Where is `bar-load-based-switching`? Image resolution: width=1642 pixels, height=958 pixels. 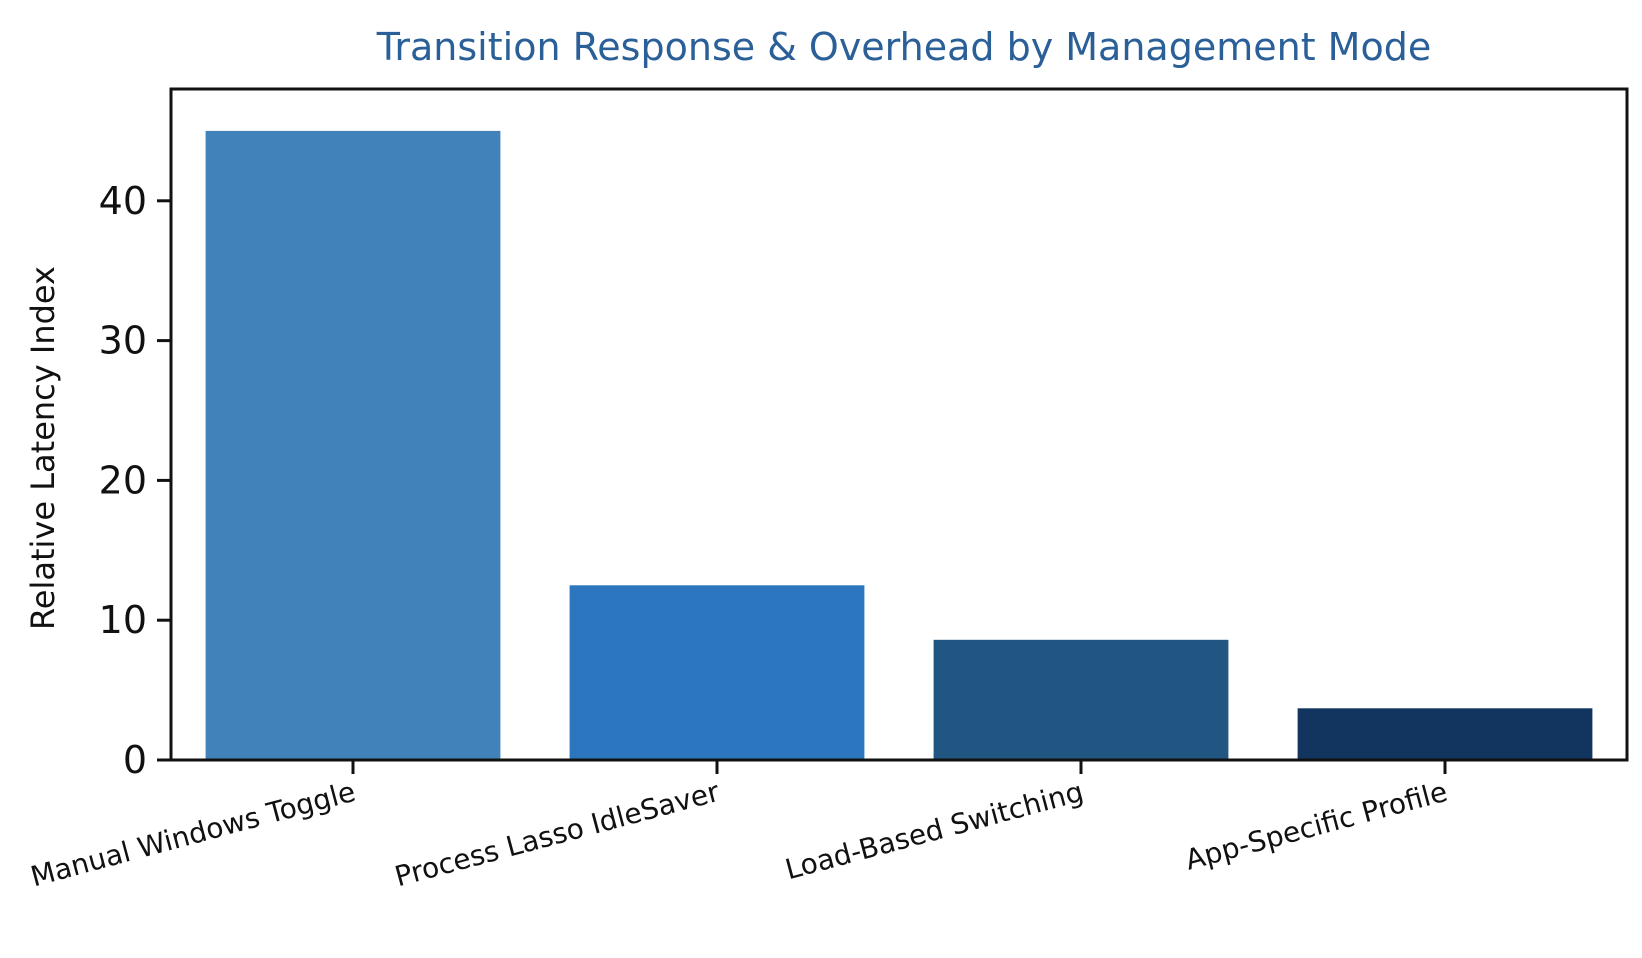 bar-load-based-switching is located at coordinates (1081, 699).